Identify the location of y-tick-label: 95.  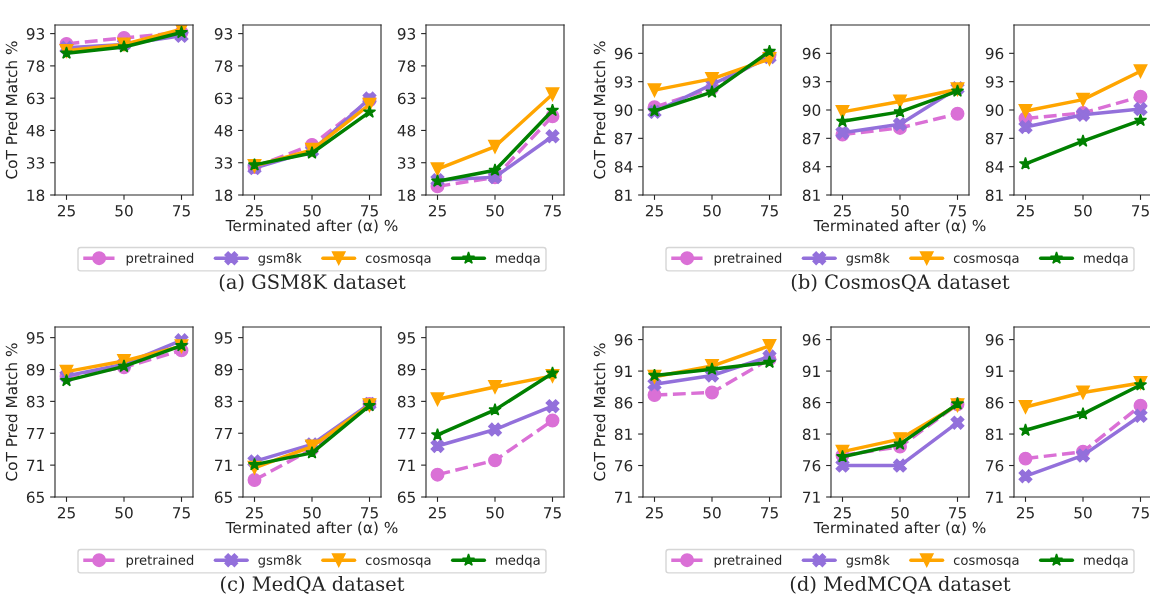
(406, 338).